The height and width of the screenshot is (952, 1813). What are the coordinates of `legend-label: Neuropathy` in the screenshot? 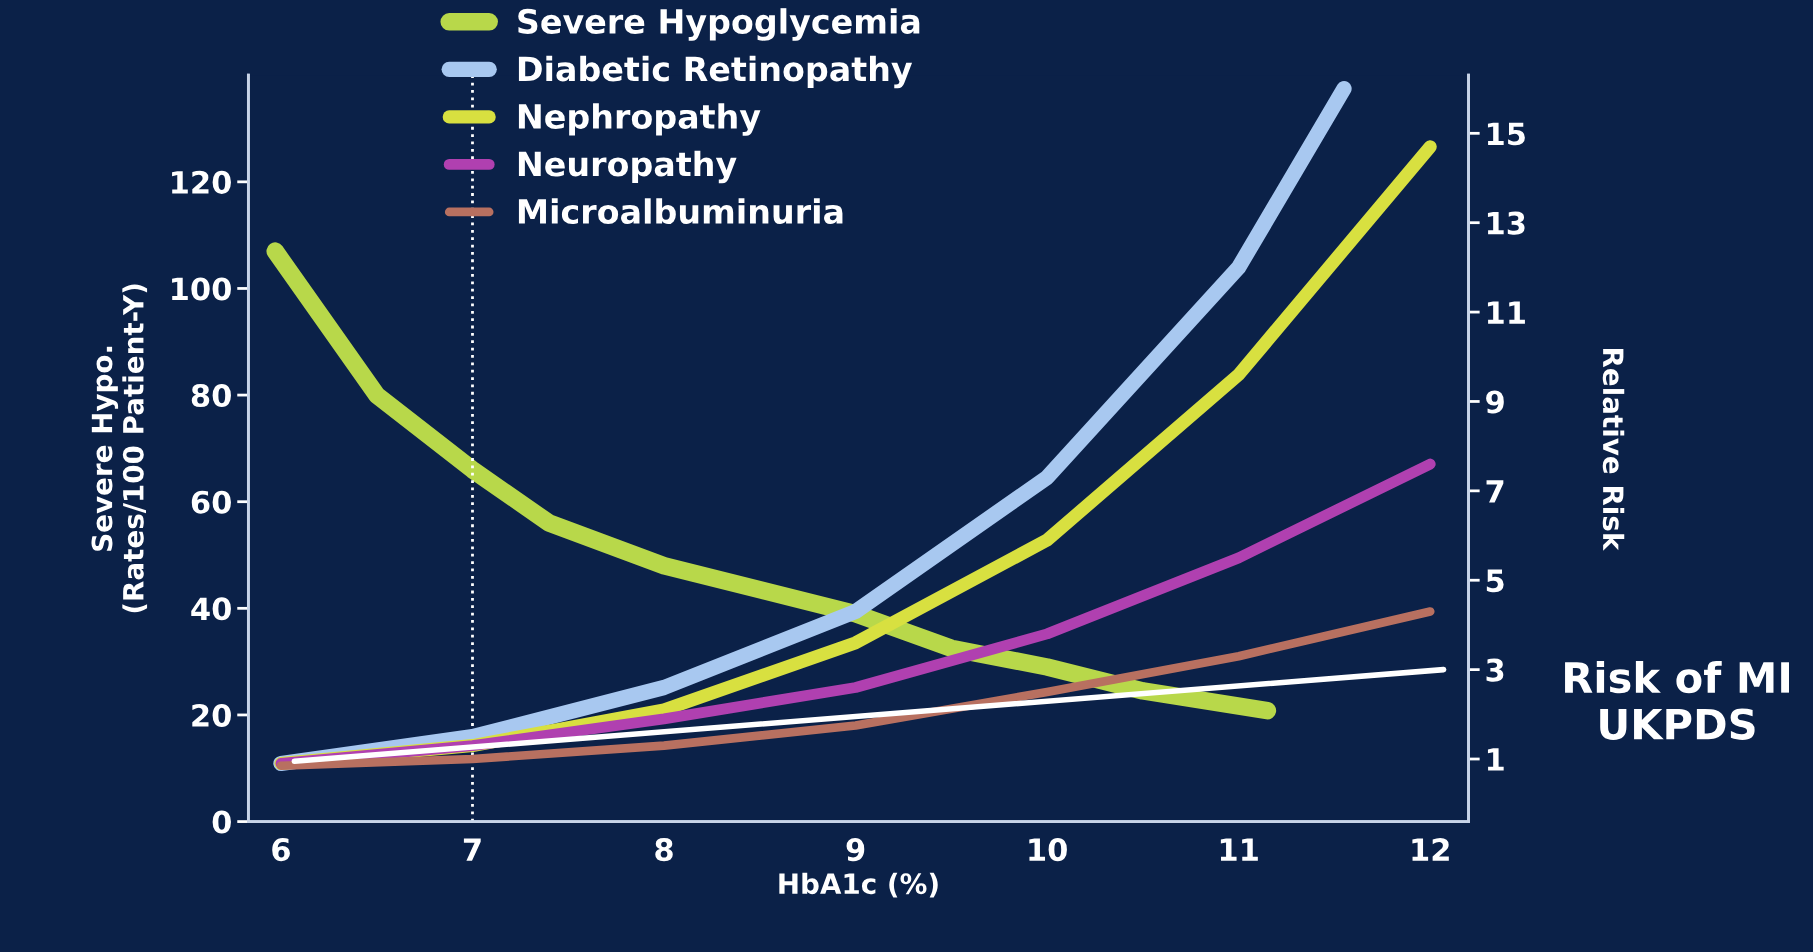 It's located at (627, 167).